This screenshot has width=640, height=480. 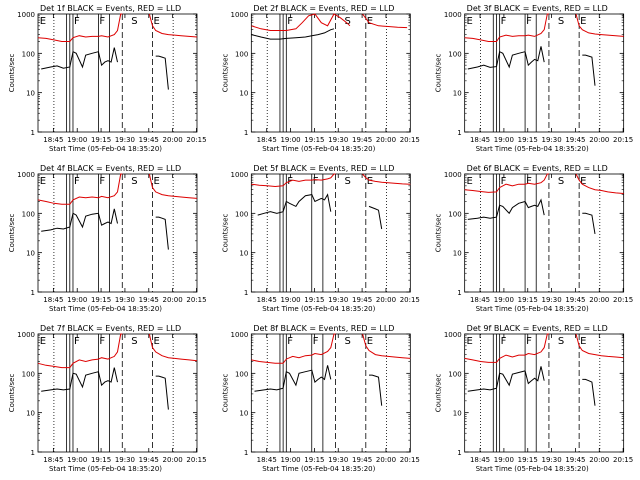 What do you see at coordinates (110, 328) in the screenshot?
I see `chart-title: Det 7f BLACK = Events, RED = LLD` at bounding box center [110, 328].